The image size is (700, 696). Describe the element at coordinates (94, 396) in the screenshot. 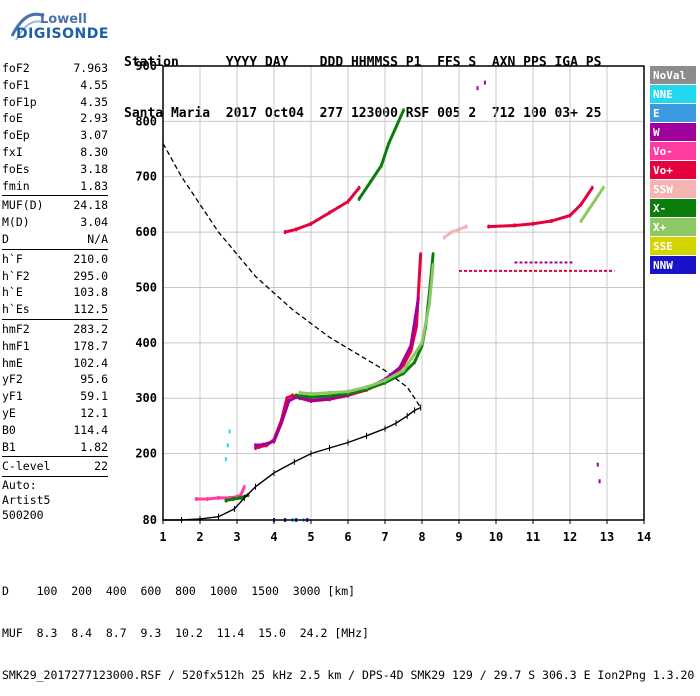

I see `param-value: 59.1` at that location.